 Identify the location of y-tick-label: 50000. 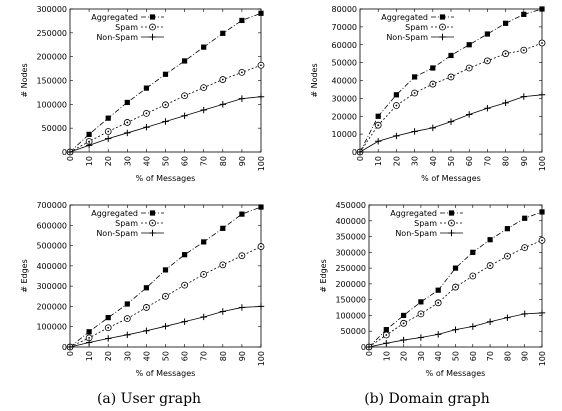
(344, 63).